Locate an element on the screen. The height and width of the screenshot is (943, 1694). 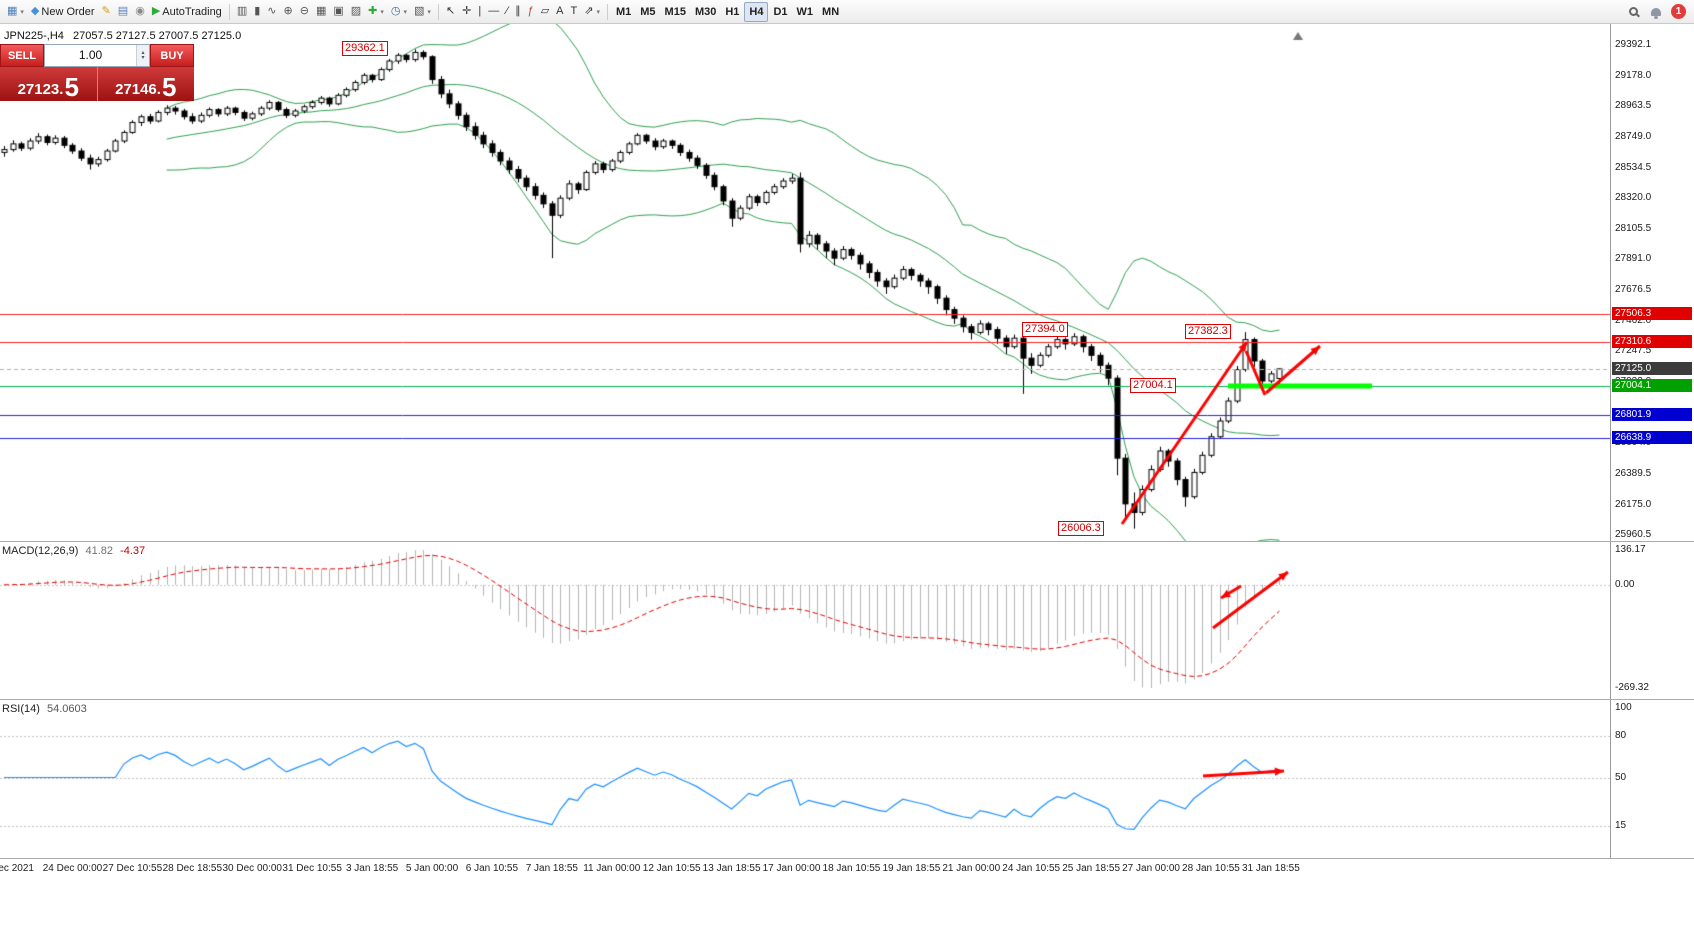
new-chart-button: ▦ ▾ is located at coordinates (15, 12).